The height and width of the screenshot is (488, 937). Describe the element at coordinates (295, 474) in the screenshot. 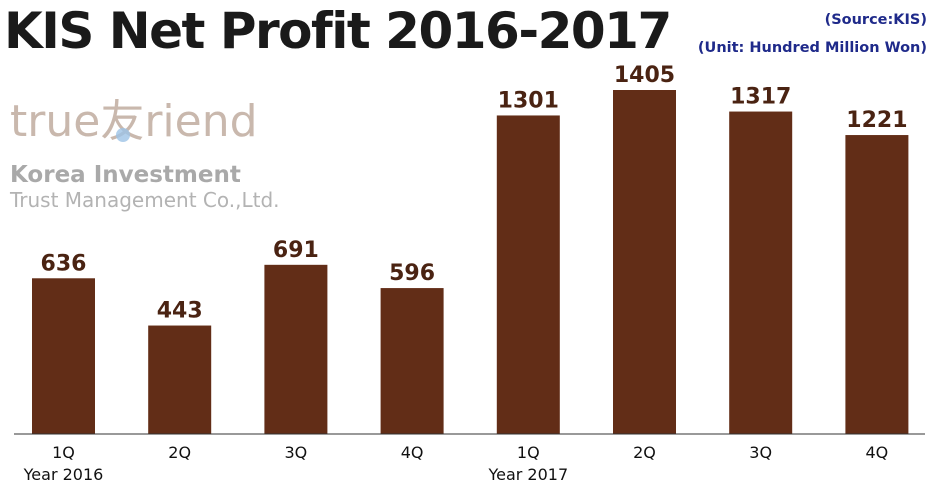

I see `year-label-group: Year 2016 Year 2017` at that location.